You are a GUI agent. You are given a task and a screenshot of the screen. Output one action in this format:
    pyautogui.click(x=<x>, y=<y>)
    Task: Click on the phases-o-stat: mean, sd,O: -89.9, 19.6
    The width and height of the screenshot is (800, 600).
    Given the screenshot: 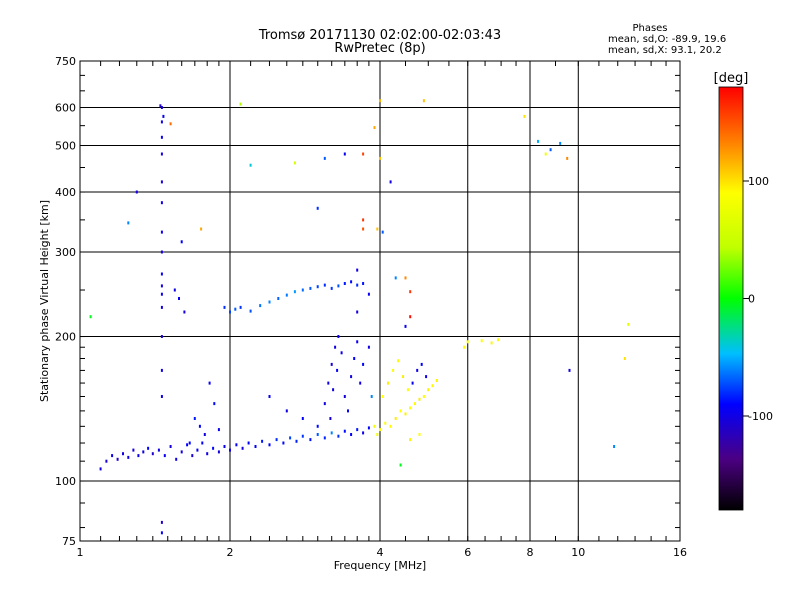 What is the action you would take?
    pyautogui.click(x=667, y=39)
    